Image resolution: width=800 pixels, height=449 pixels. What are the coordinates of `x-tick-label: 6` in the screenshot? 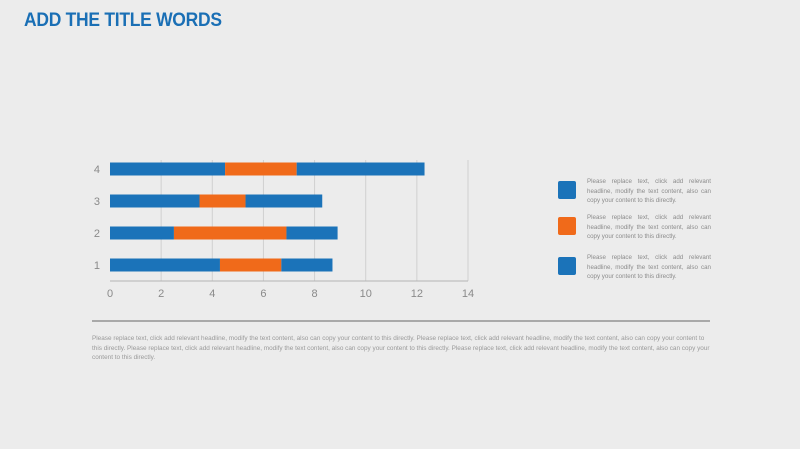 It's located at (263, 294).